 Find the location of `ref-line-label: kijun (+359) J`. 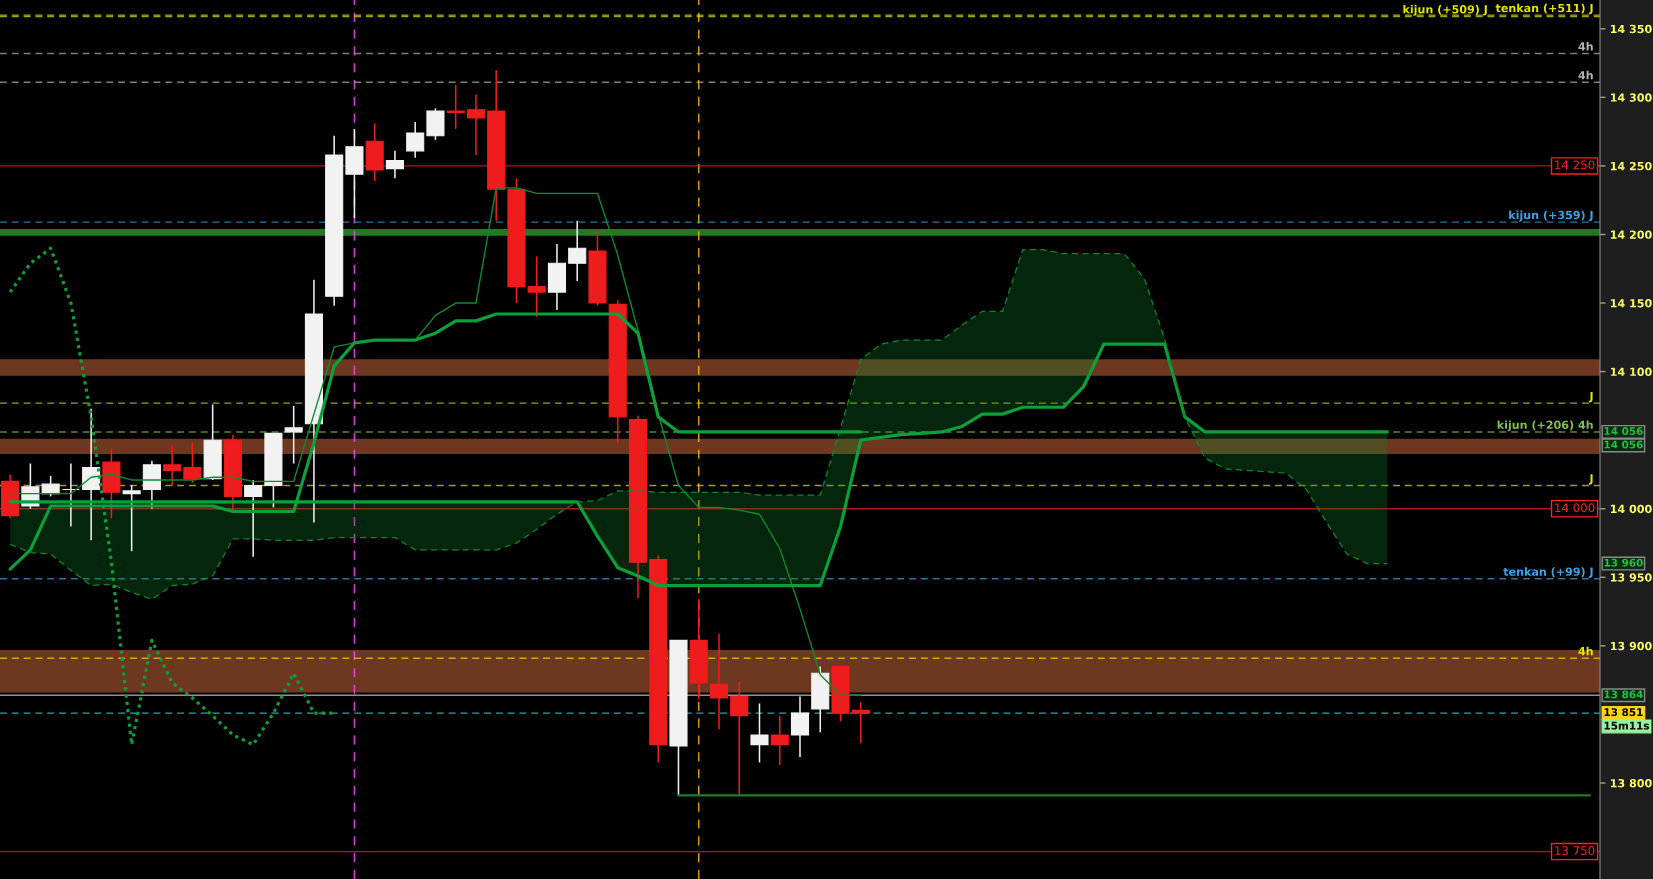

ref-line-label: kijun (+359) J is located at coordinates (1551, 216).